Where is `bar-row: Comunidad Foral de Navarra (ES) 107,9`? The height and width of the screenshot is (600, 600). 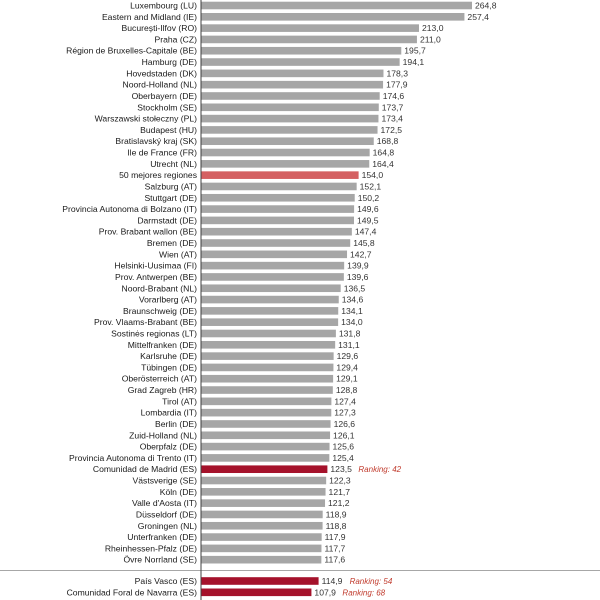
bar-row: Comunidad Foral de Navarra (ES) 107,9 is located at coordinates (202, 592).